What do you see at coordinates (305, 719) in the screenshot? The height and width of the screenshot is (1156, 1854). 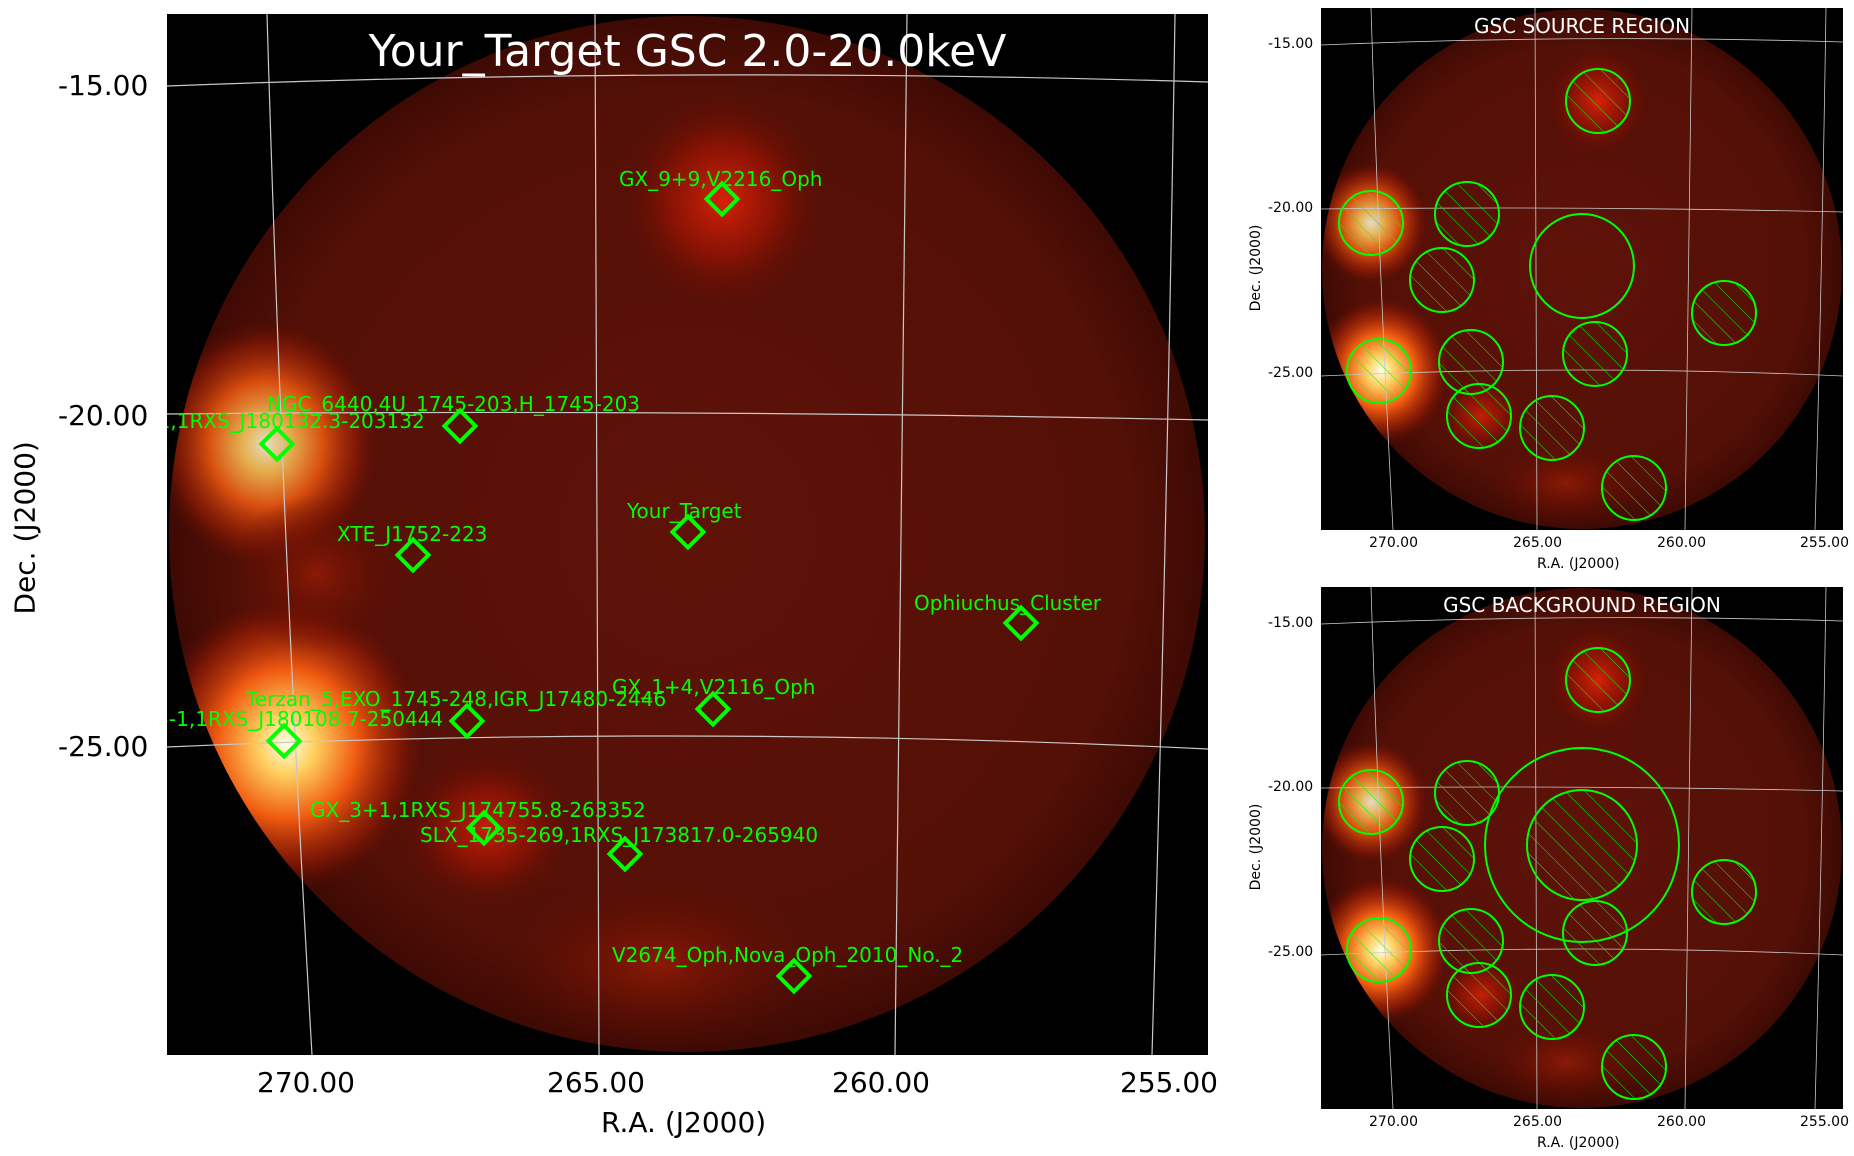 I see `source-label: GX_5-1,1RXS_J180108.7-250444` at bounding box center [305, 719].